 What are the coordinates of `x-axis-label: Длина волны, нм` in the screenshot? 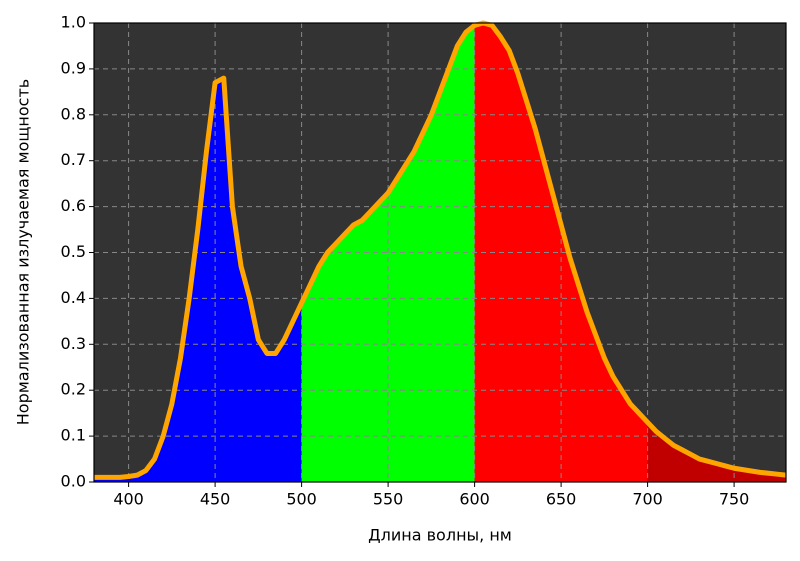 It's located at (440, 535).